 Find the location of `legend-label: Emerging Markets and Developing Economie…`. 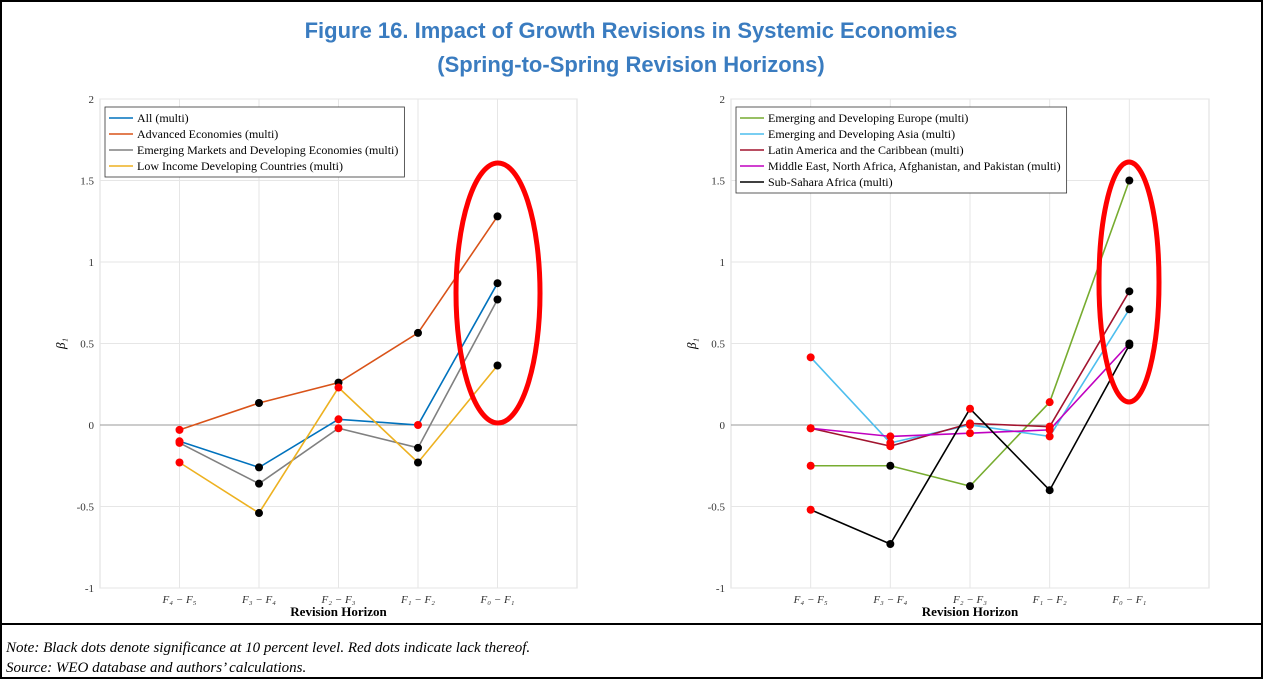

legend-label: Emerging Markets and Developing Economie… is located at coordinates (267, 150).